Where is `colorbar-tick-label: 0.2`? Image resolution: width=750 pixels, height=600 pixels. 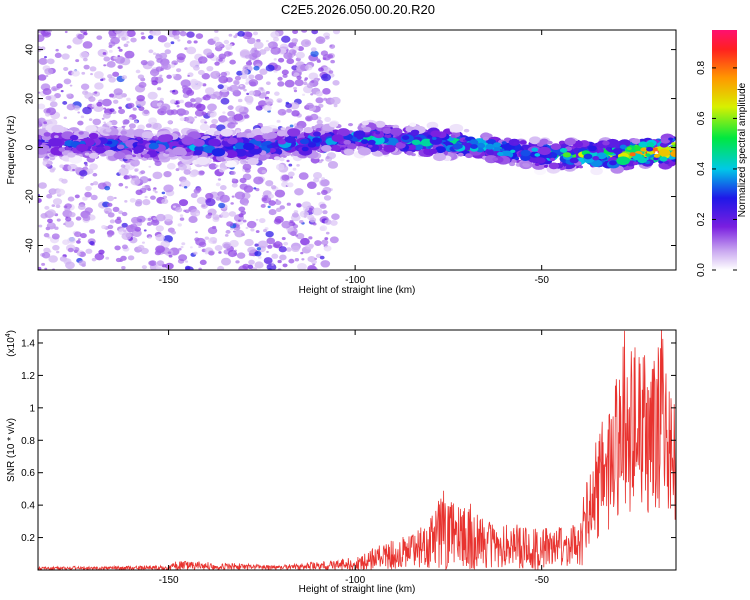 colorbar-tick-label: 0.2 is located at coordinates (701, 219).